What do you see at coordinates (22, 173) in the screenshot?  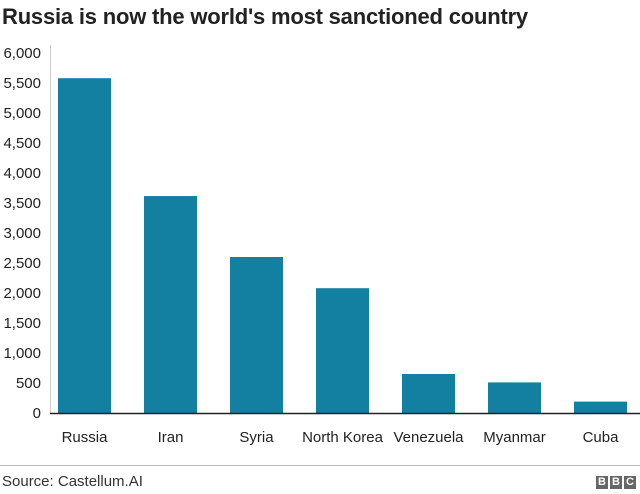 I see `y-tick-label: 4,000` at bounding box center [22, 173].